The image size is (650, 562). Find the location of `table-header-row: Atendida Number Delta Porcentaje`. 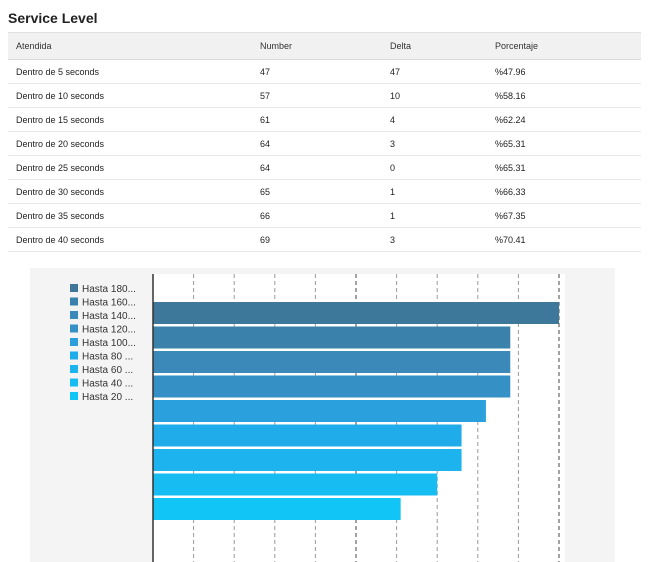

table-header-row: Atendida Number Delta Porcentaje is located at coordinates (324, 46).